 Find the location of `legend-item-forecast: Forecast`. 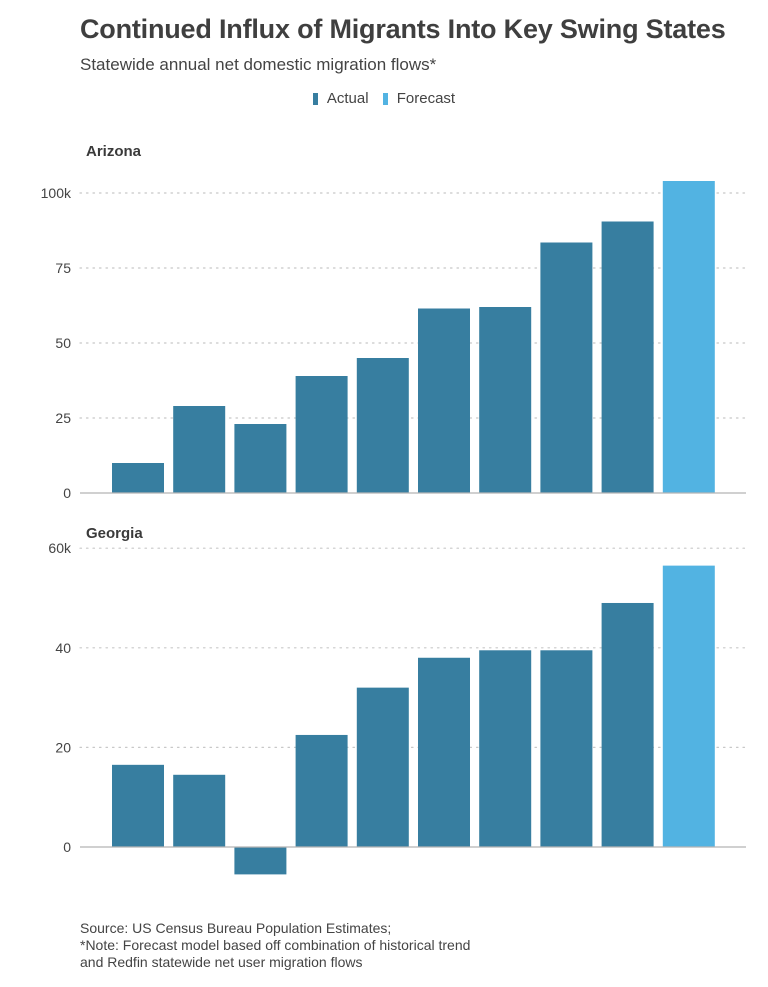

legend-item-forecast: Forecast is located at coordinates (419, 98).